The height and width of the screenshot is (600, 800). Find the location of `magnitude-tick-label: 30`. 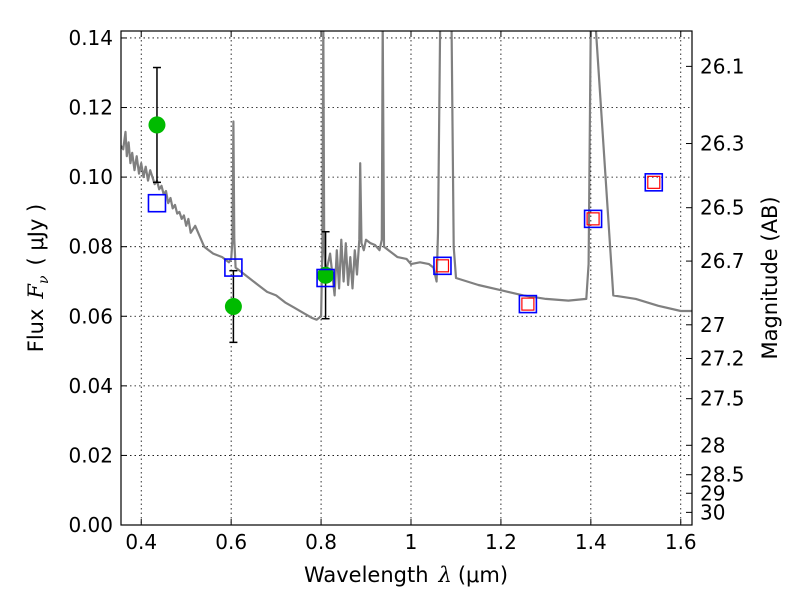

magnitude-tick-label: 30 is located at coordinates (712, 512).